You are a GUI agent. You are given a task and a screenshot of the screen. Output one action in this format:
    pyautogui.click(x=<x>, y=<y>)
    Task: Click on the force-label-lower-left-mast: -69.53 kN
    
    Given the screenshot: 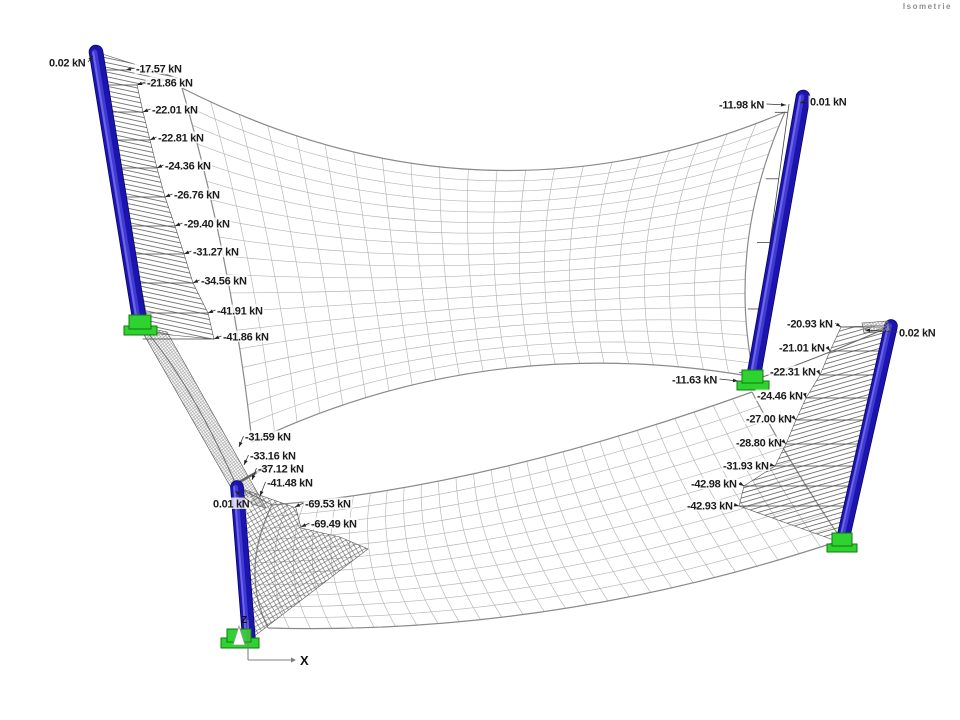 What is the action you would take?
    pyautogui.click(x=328, y=505)
    